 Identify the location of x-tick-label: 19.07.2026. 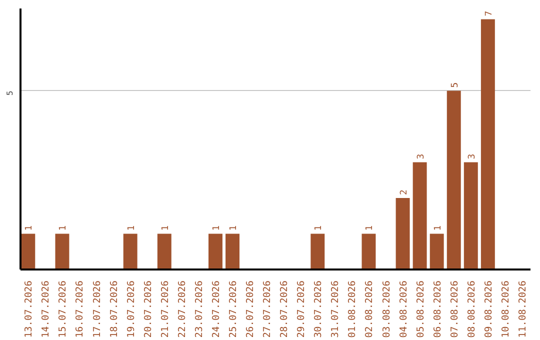
(131, 309).